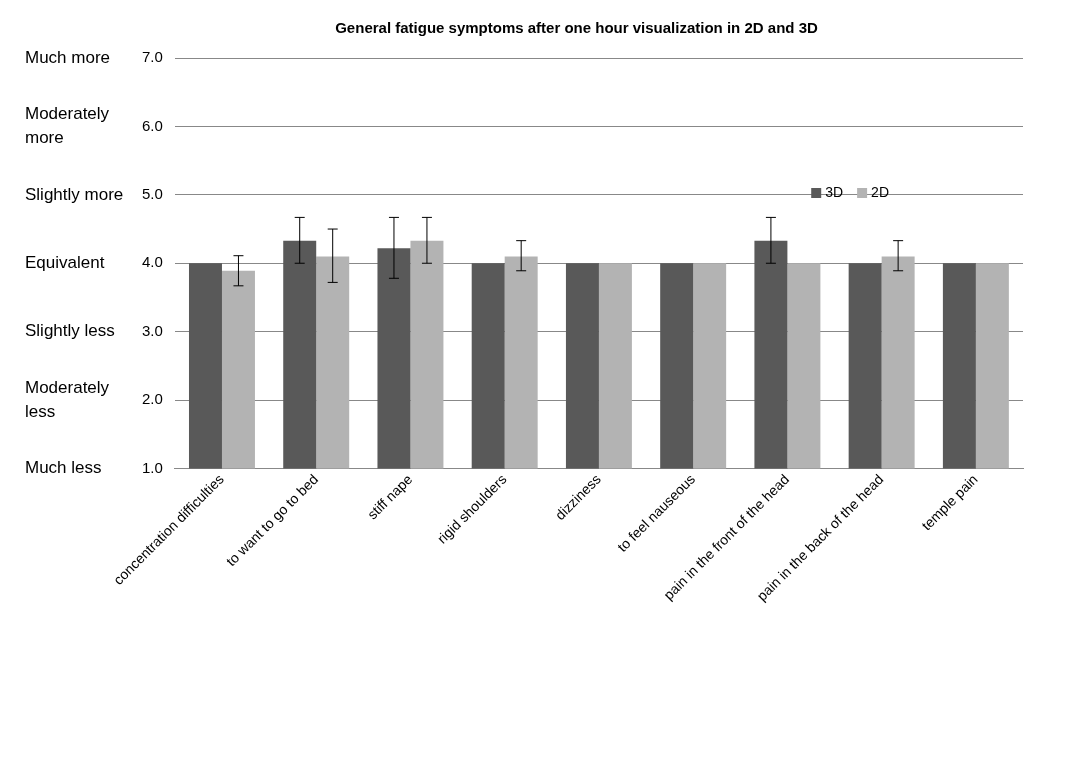 The width and height of the screenshot is (1068, 758). I want to click on text: Much less, so click(63, 468).